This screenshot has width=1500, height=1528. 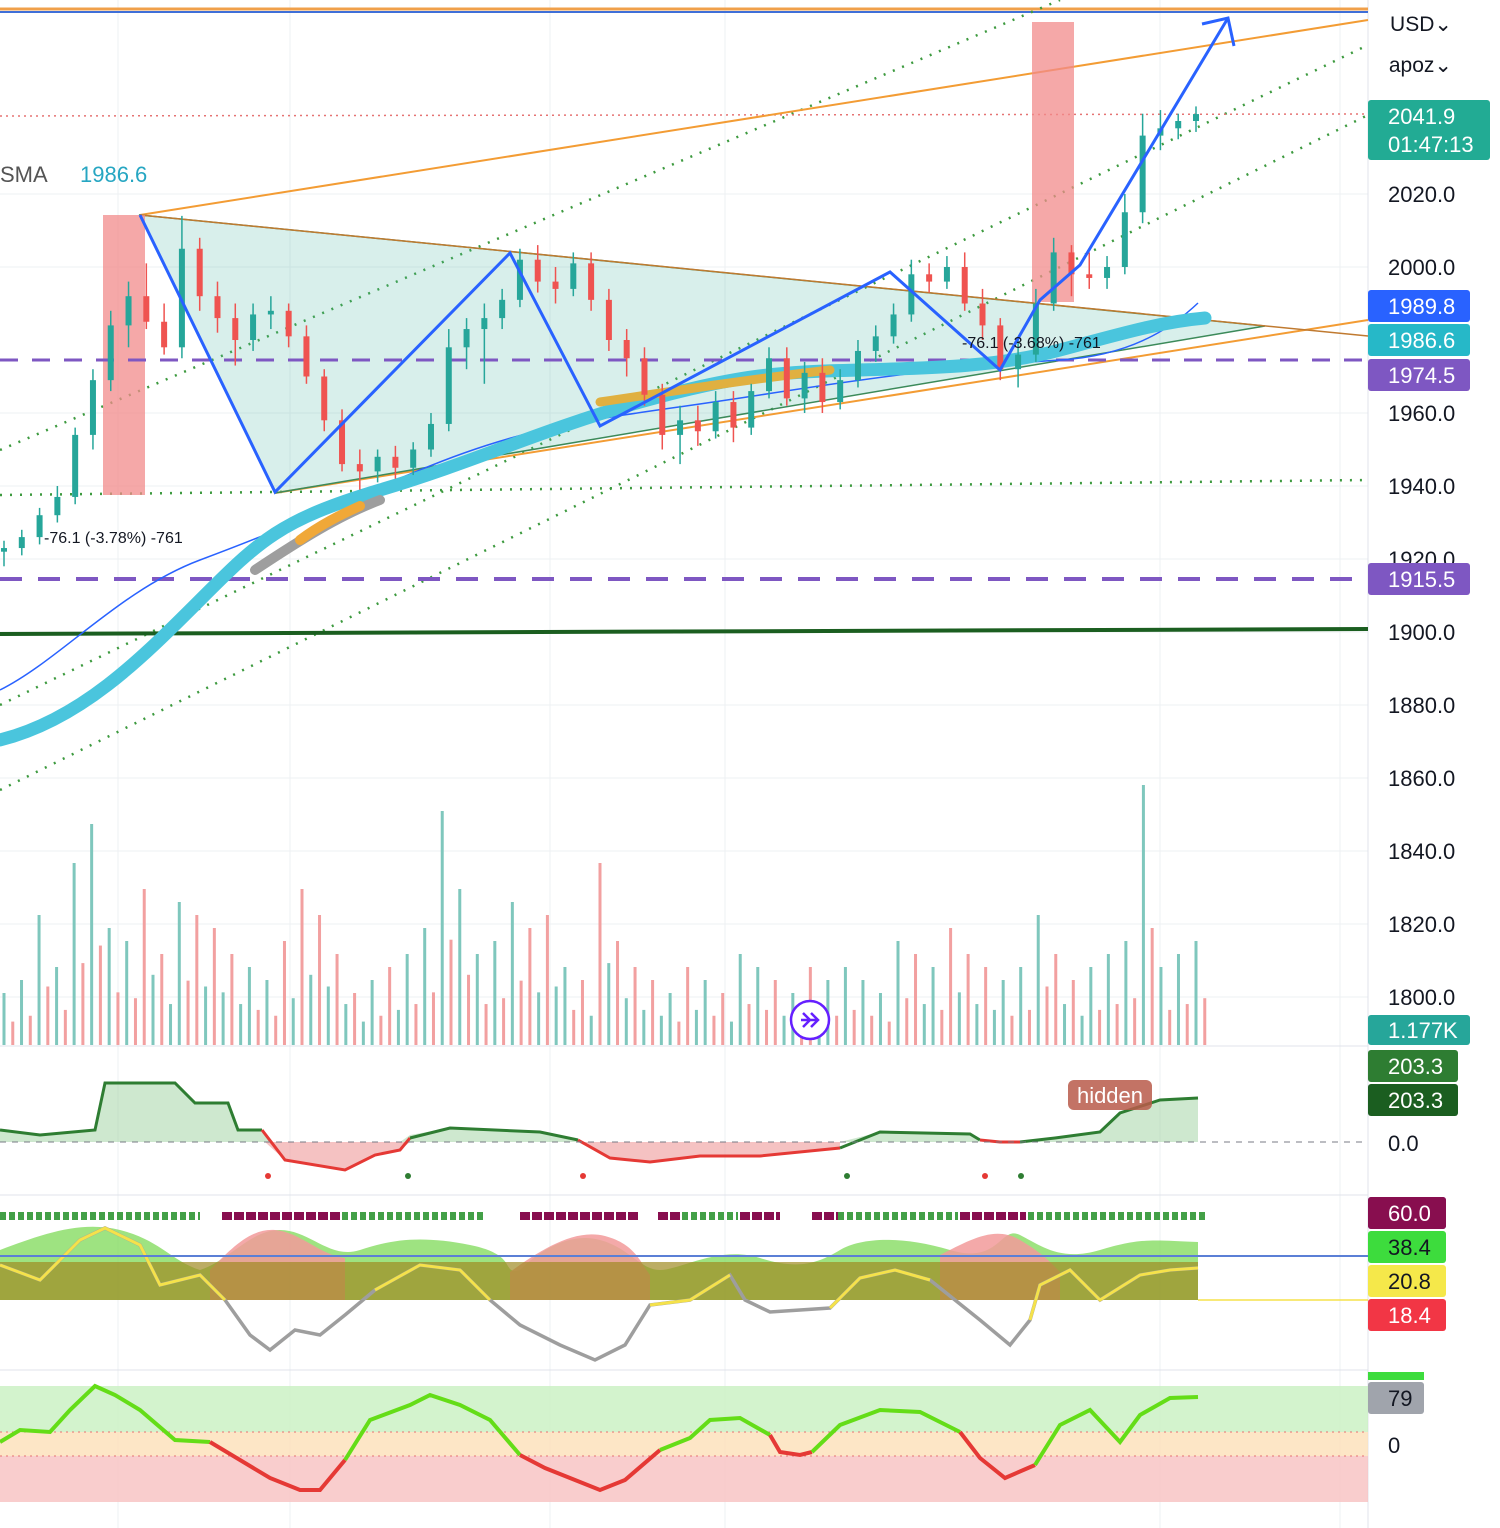 I want to click on last-price-dotted-line, so click(x=684, y=115).